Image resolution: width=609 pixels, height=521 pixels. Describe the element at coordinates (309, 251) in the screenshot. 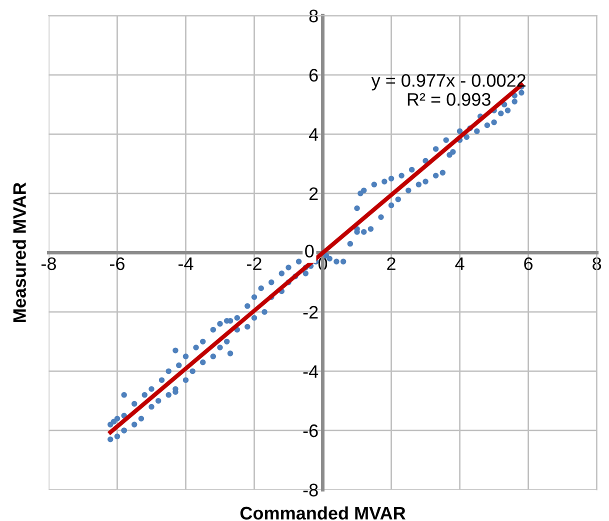

I see `y-tick-label: 0` at that location.